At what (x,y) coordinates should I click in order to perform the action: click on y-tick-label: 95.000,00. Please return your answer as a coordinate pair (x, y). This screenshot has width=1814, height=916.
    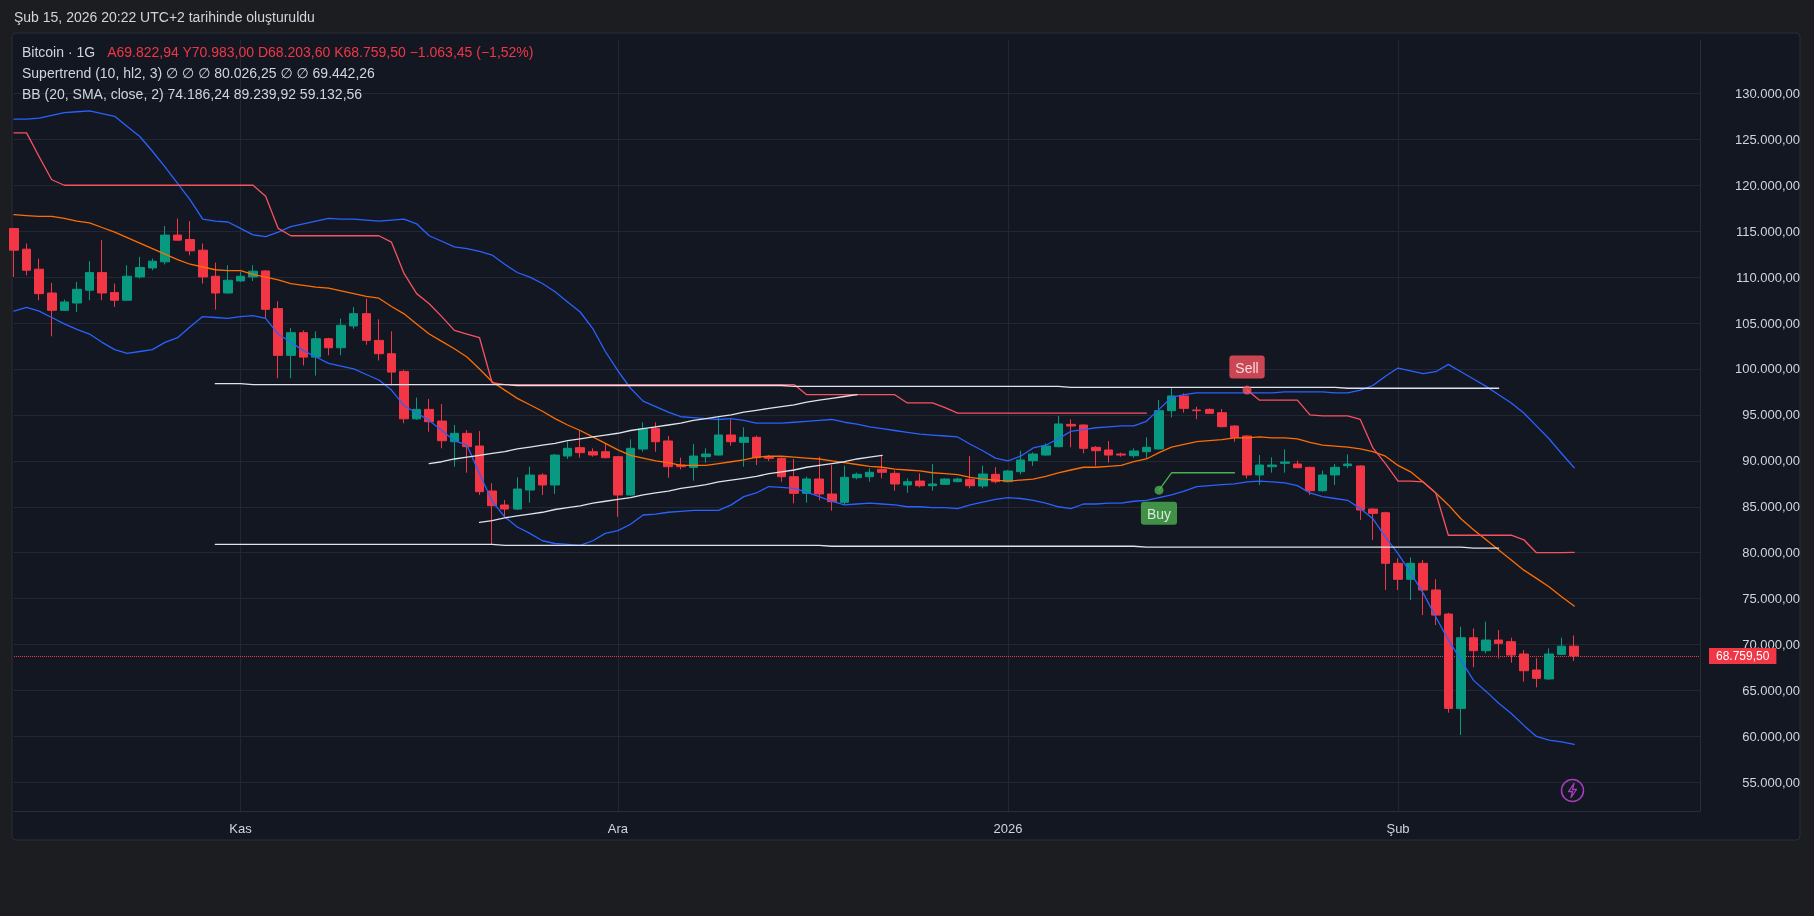
    Looking at the image, I should click on (1771, 415).